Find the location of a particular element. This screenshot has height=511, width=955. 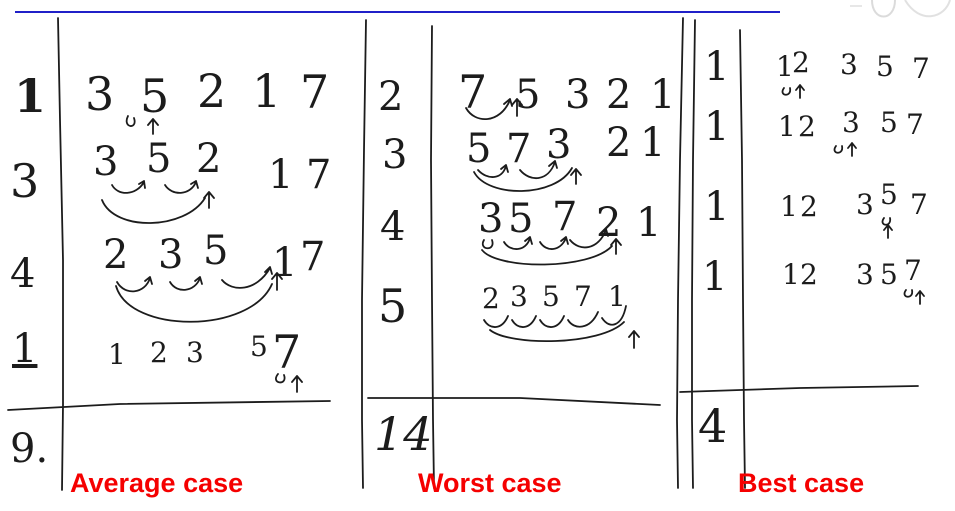

best-r4-v2: 2 is located at coordinates (809, 274).